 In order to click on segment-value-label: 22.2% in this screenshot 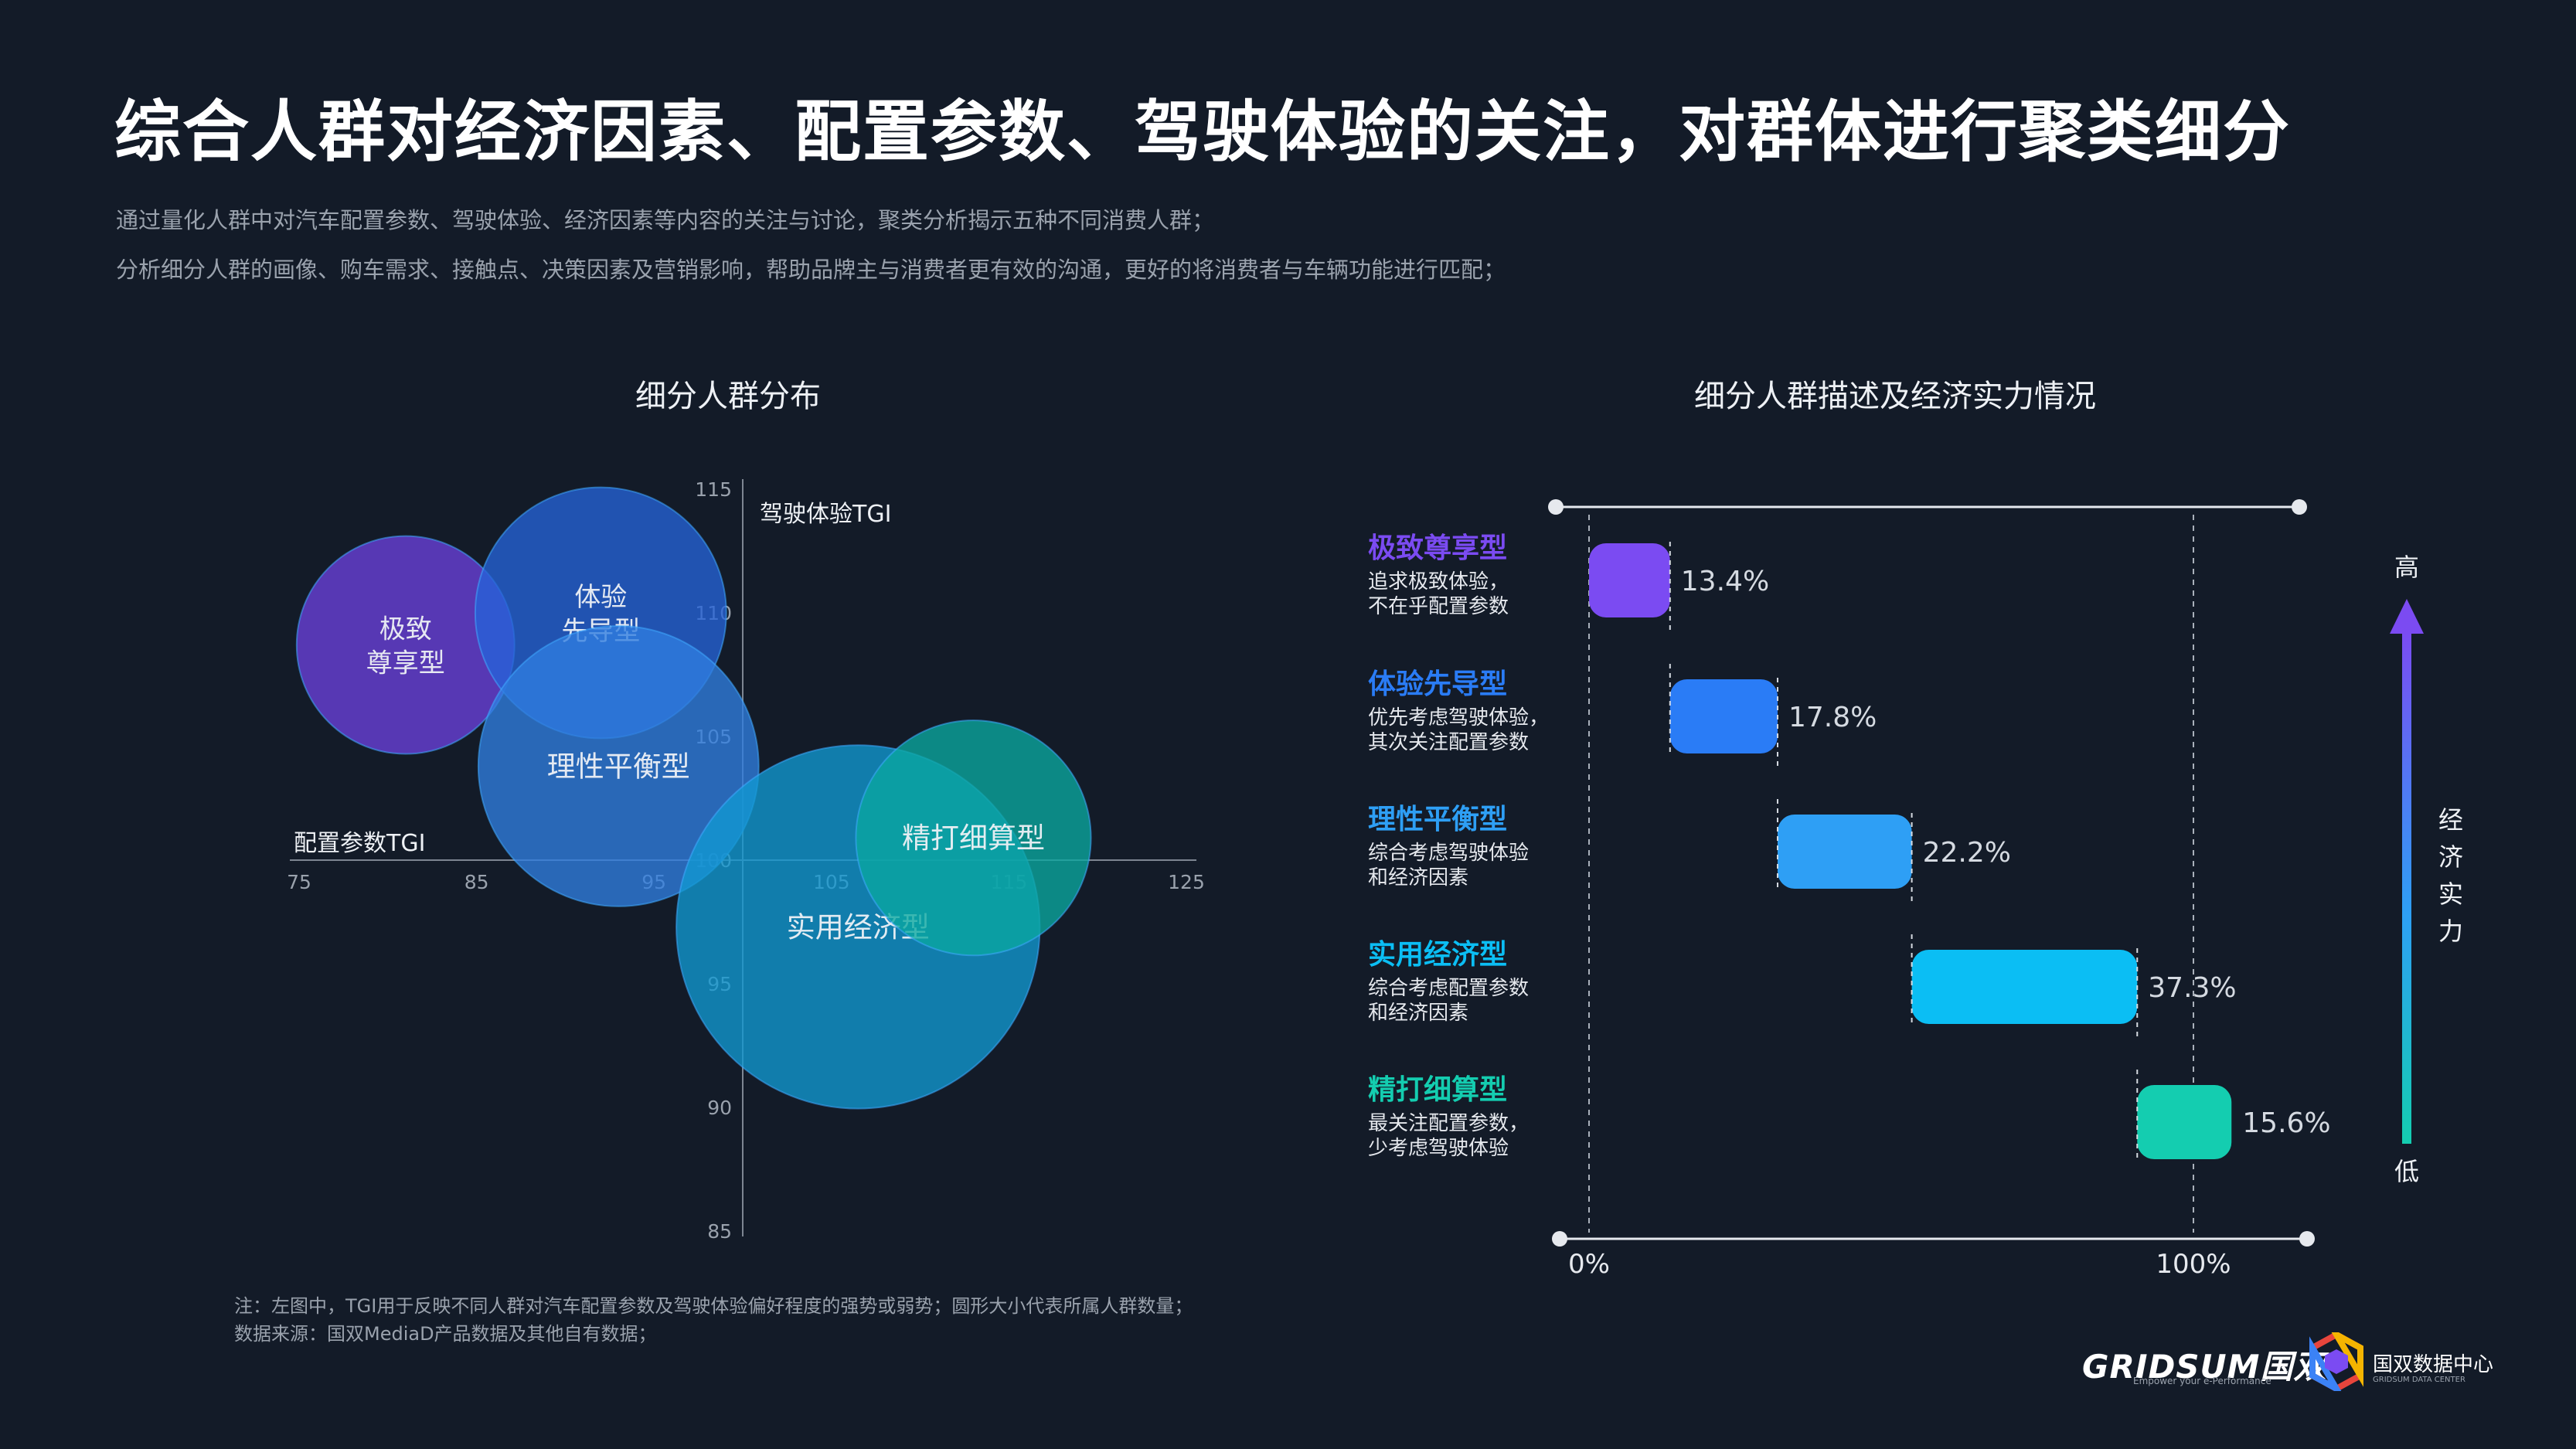, I will do `click(1967, 853)`.